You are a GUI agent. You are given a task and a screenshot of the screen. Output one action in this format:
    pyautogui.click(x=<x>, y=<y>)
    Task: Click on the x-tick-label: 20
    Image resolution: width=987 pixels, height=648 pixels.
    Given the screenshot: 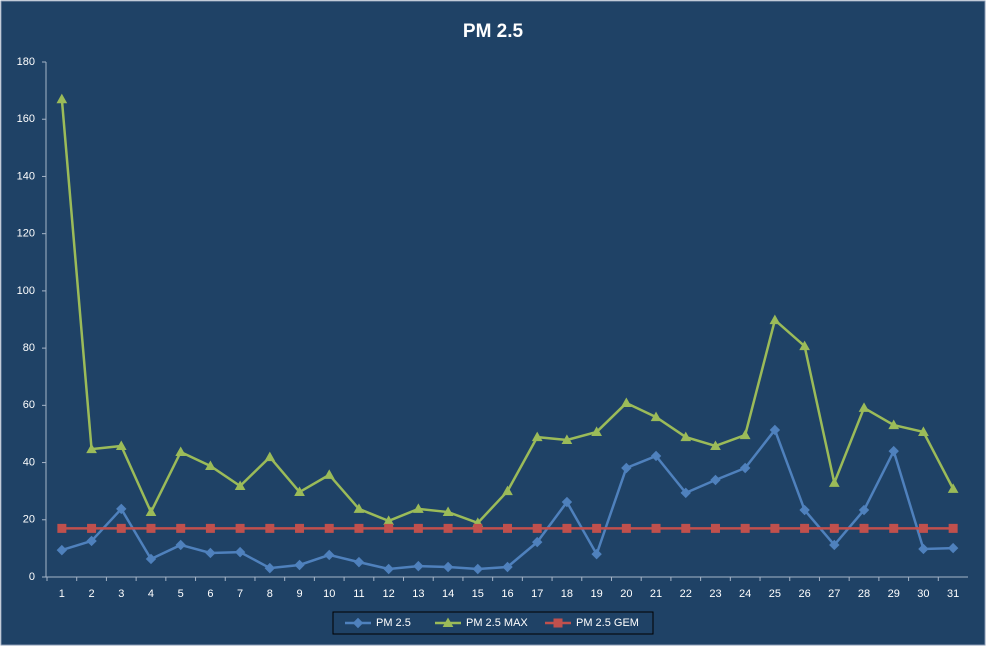 What is the action you would take?
    pyautogui.click(x=626, y=594)
    